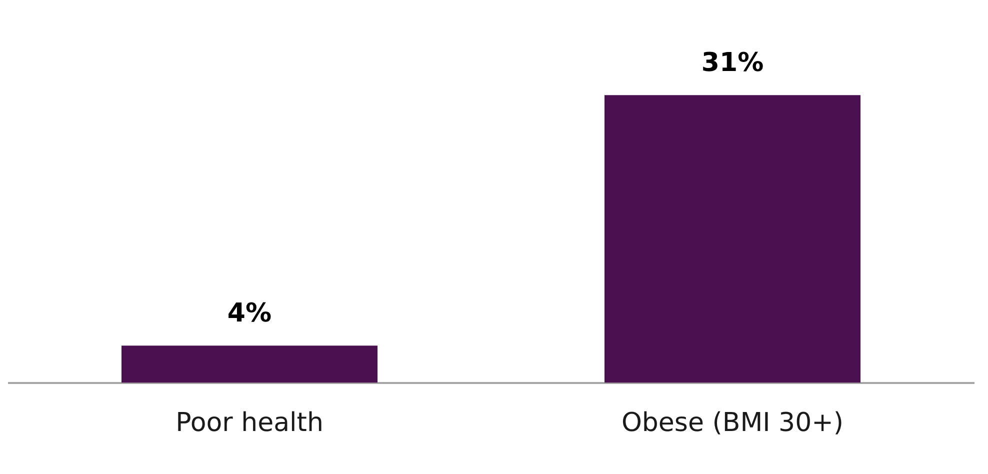  I want to click on data-label: 4%, so click(249, 313).